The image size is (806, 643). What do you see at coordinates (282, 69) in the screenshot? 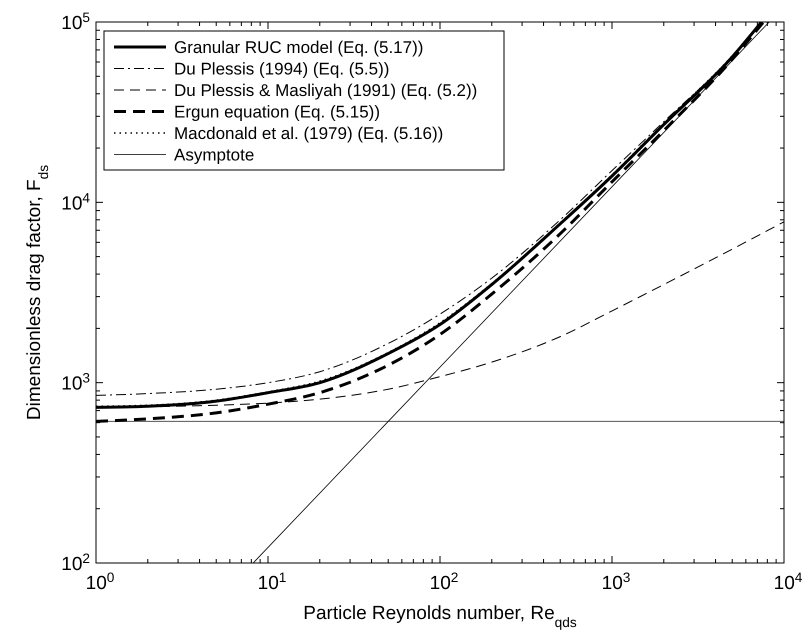
I see `legend-label: Du Plessis (1994) (Eq. (5.5))` at bounding box center [282, 69].